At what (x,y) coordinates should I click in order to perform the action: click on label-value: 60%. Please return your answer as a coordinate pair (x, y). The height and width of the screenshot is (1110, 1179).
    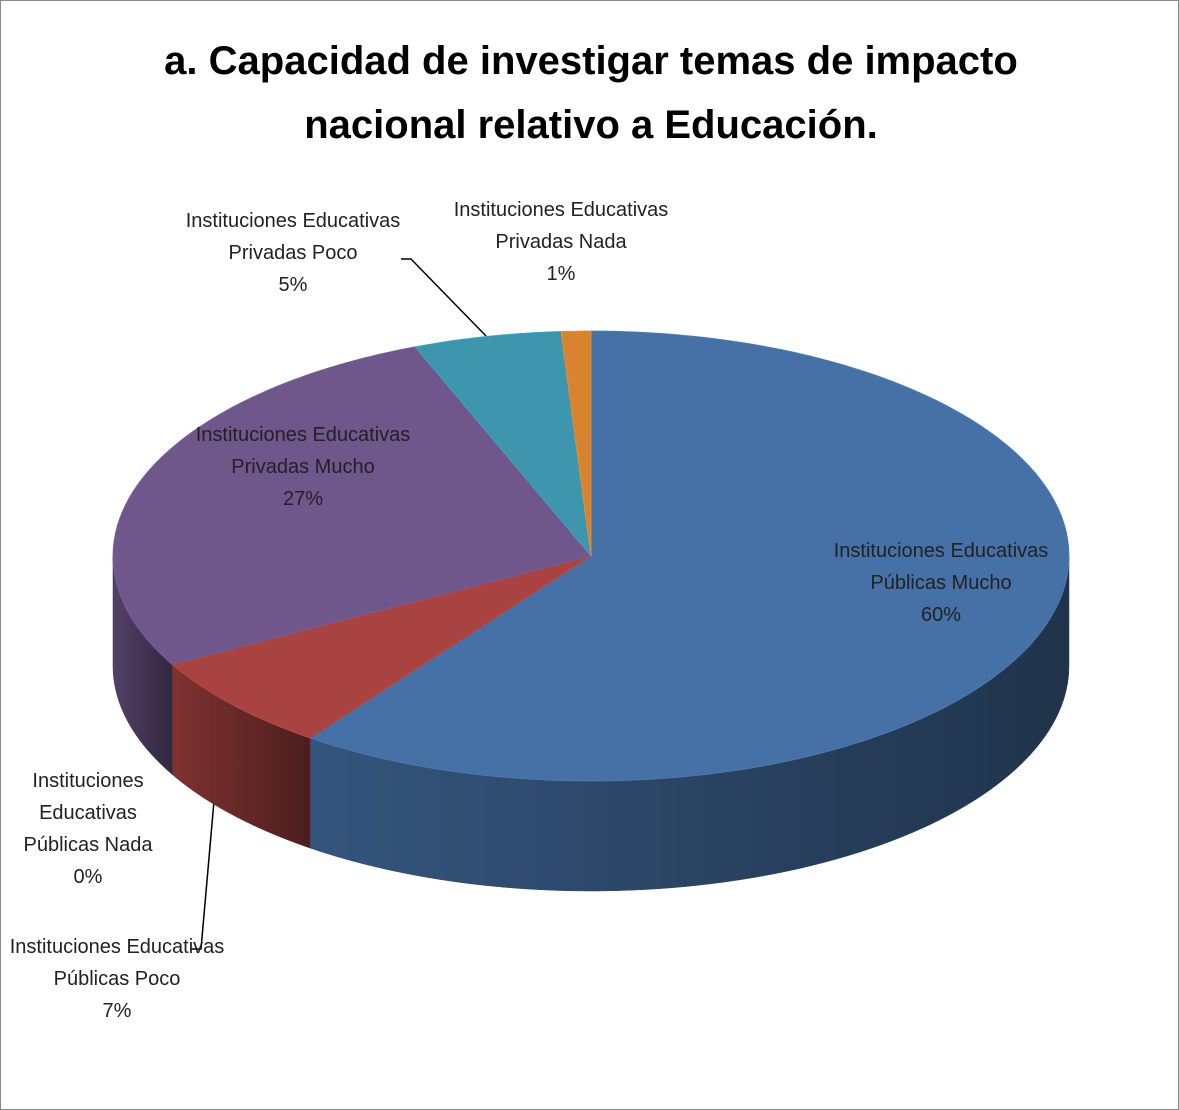
    Looking at the image, I should click on (941, 615).